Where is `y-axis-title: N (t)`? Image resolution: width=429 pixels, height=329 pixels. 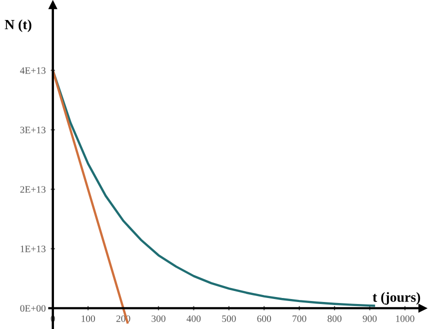
y-axis-title: N (t) is located at coordinates (18, 26).